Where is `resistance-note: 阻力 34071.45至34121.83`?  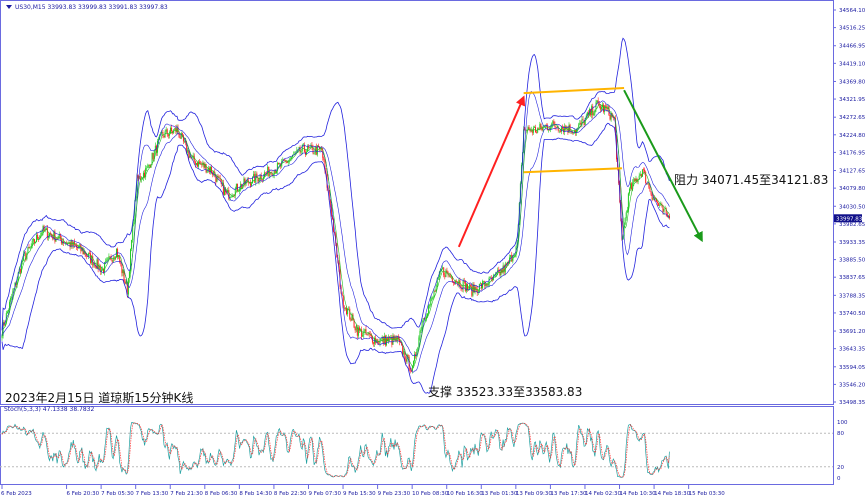
resistance-note: 阻力 34071.45至34121.83 is located at coordinates (751, 180).